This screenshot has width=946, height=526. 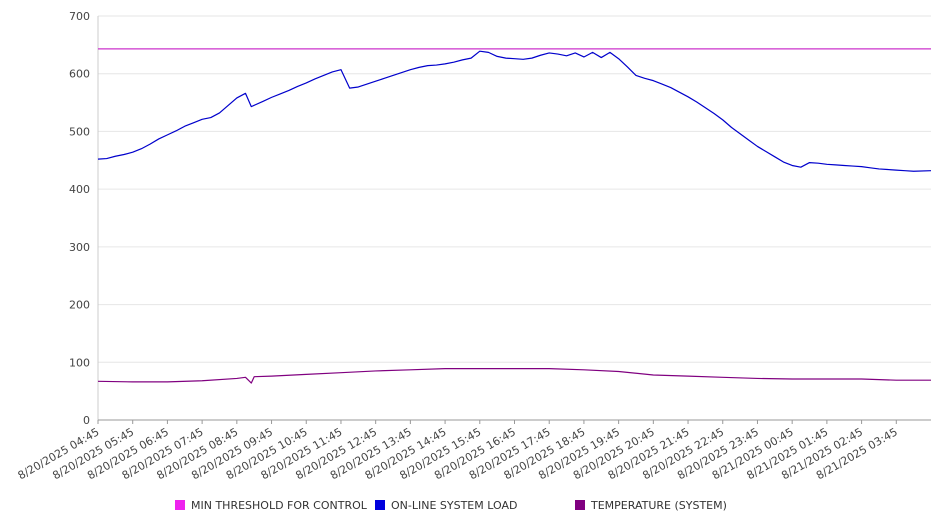 I want to click on y-tick-label-200: 200, so click(x=79, y=305).